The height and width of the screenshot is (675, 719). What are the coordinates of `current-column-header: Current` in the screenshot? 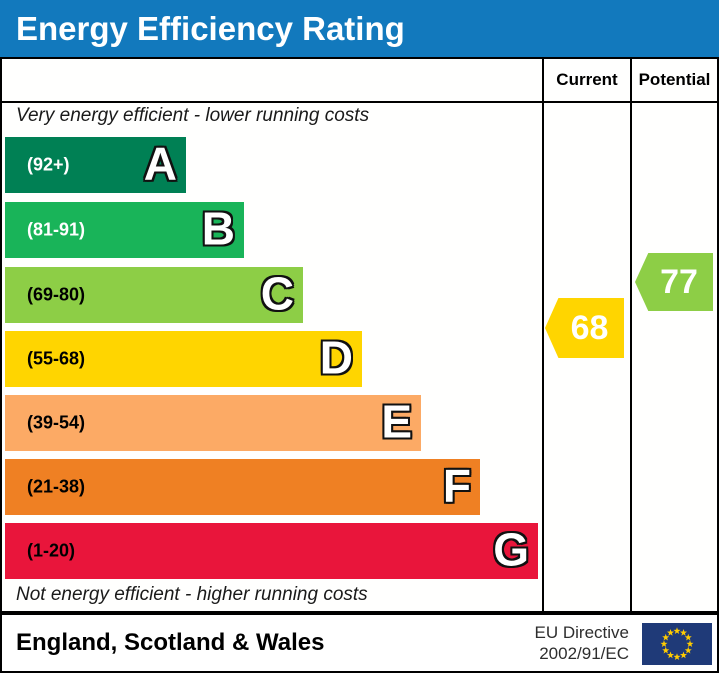 It's located at (587, 79).